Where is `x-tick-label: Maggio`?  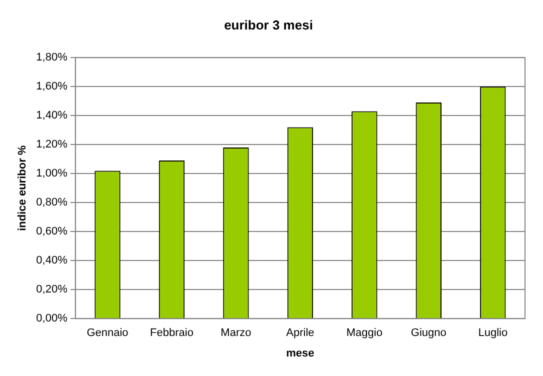 x-tick-label: Maggio is located at coordinates (364, 333).